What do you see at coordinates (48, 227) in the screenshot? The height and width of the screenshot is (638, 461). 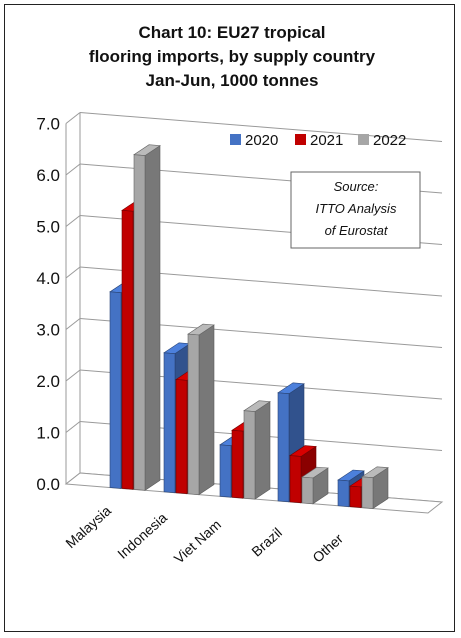 I see `y-tick-label: 5.0` at bounding box center [48, 227].